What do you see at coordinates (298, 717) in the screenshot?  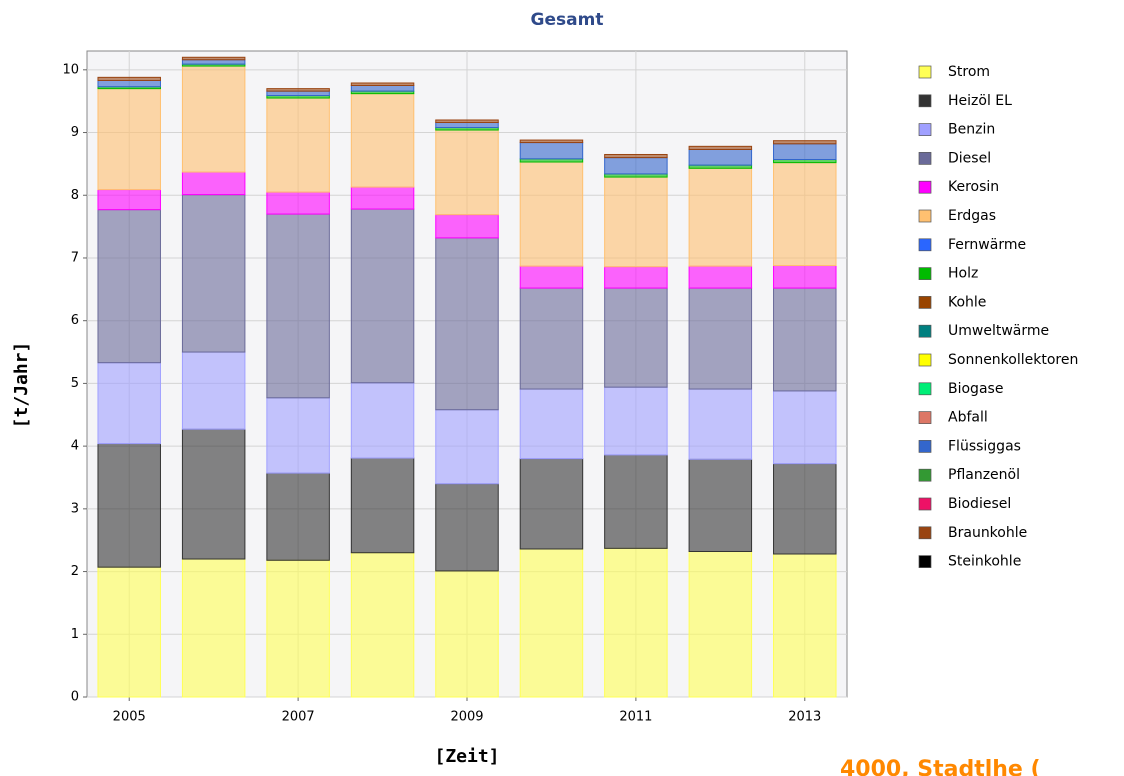 I see `x-tick-label: 2007` at bounding box center [298, 717].